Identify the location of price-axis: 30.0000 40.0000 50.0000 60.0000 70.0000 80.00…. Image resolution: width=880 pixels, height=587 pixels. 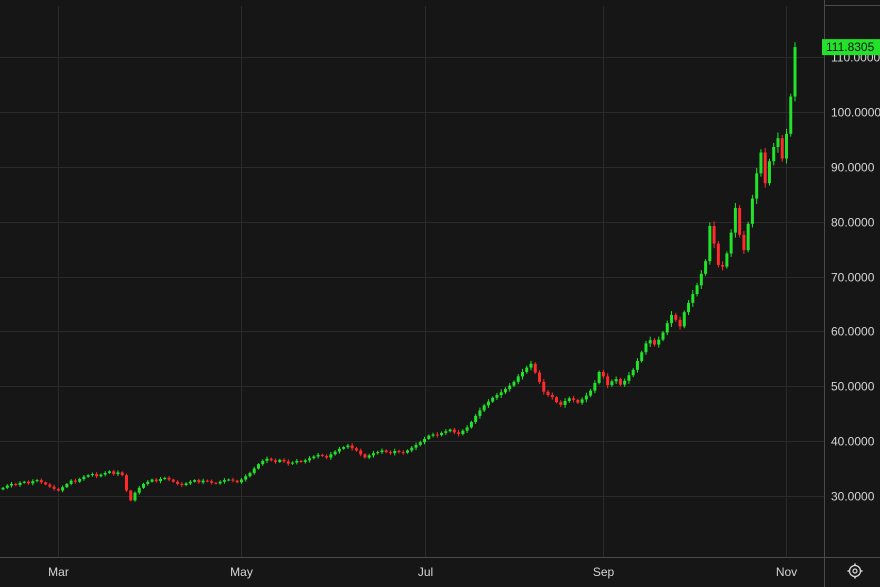
(855, 277).